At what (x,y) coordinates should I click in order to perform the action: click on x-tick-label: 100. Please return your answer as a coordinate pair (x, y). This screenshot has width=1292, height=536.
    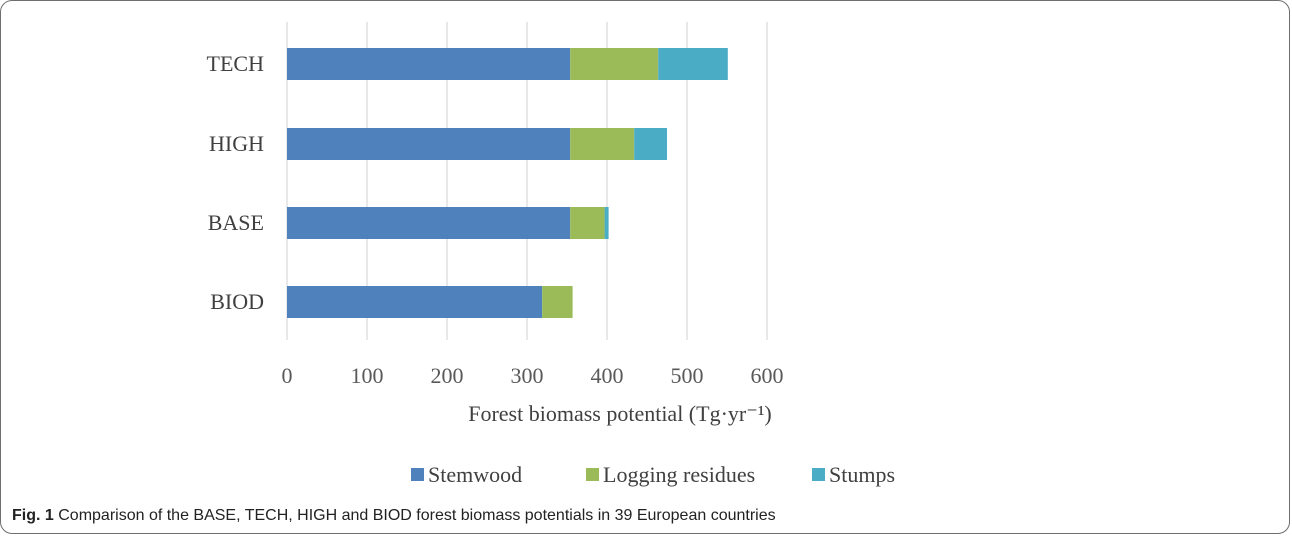
    Looking at the image, I should click on (367, 375).